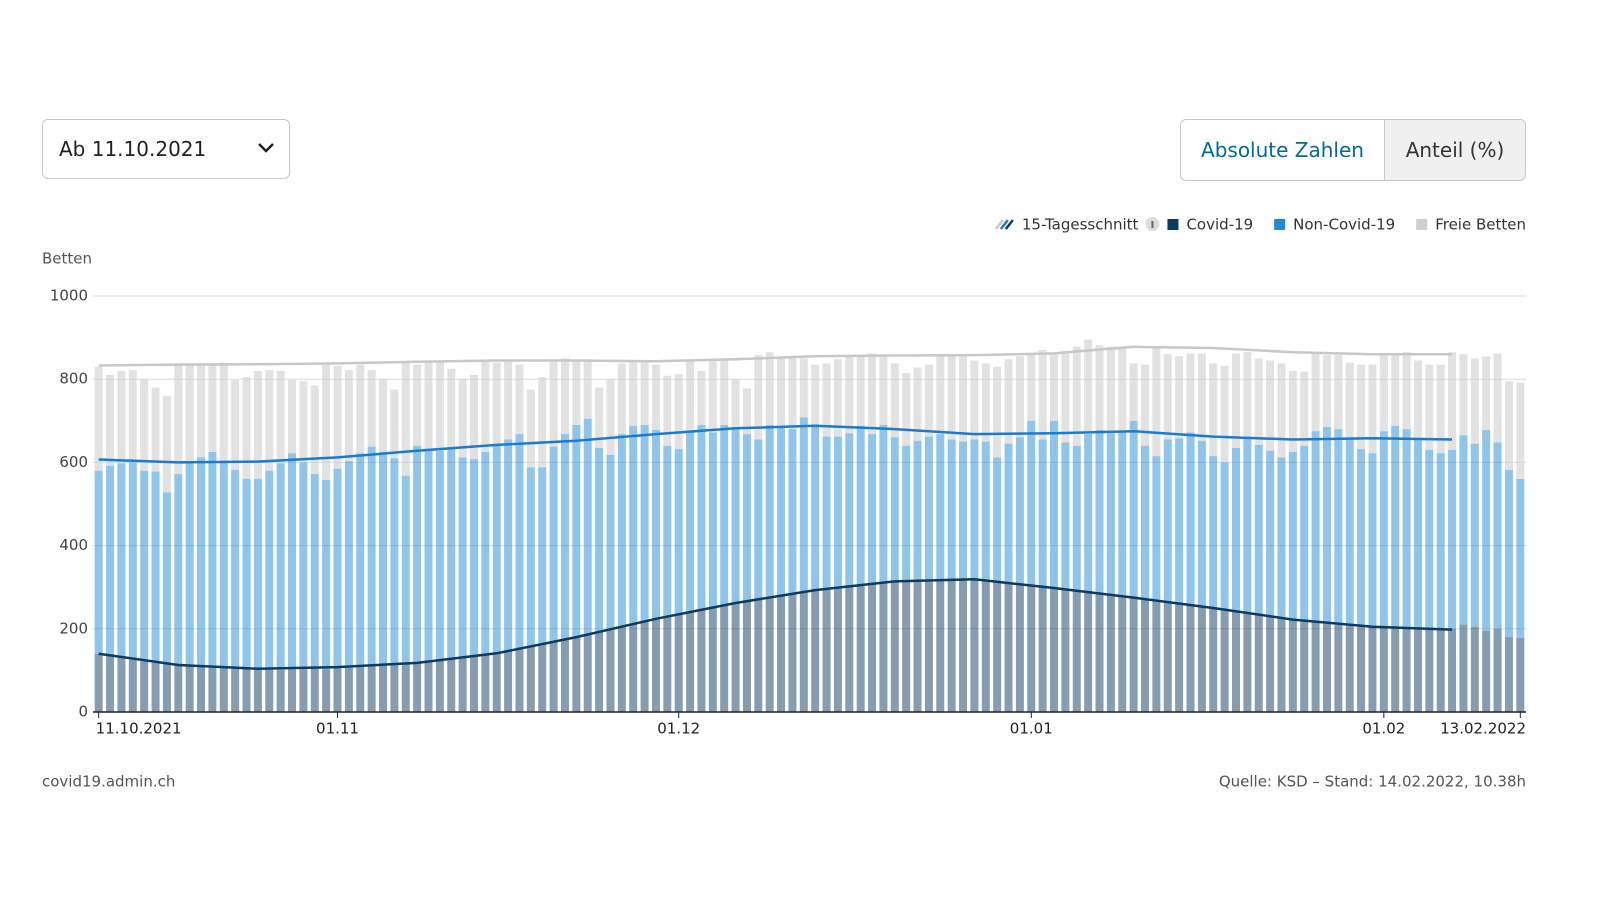 The height and width of the screenshot is (900, 1600). I want to click on toggle-percent: Anteil (%), so click(1455, 150).